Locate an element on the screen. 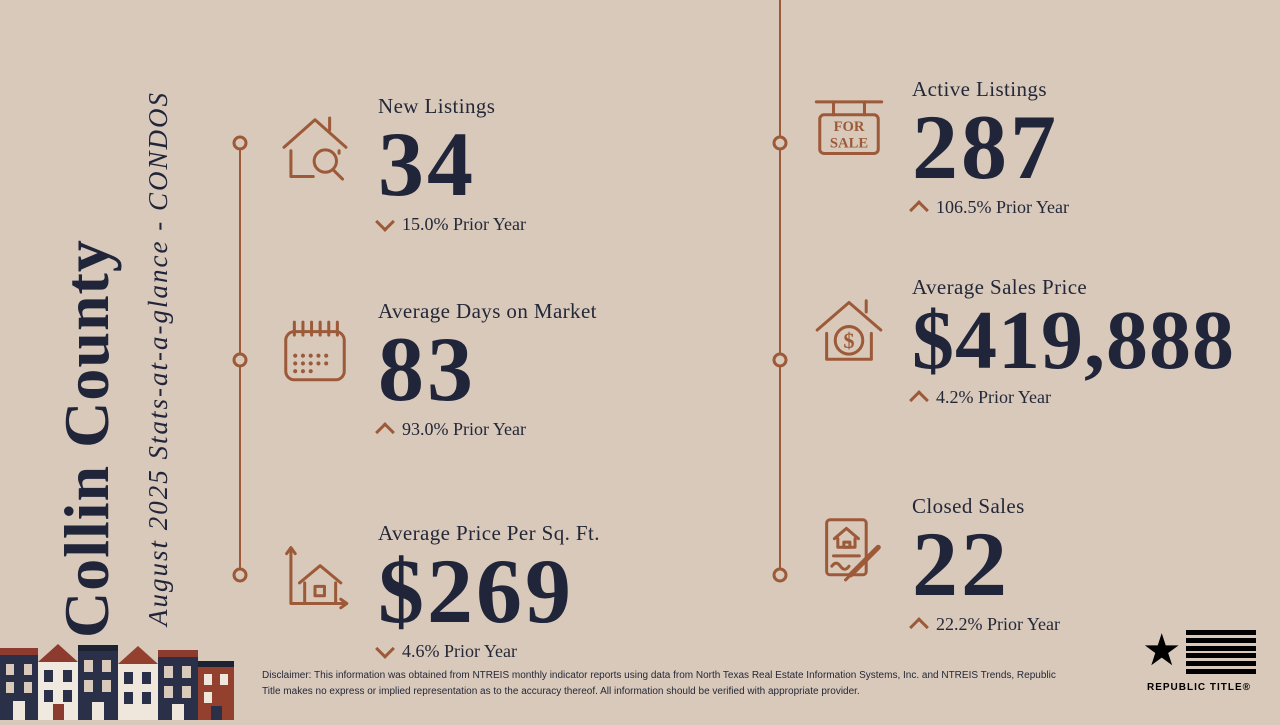 The height and width of the screenshot is (725, 1280). townhouses-illustration is located at coordinates (121, 674).